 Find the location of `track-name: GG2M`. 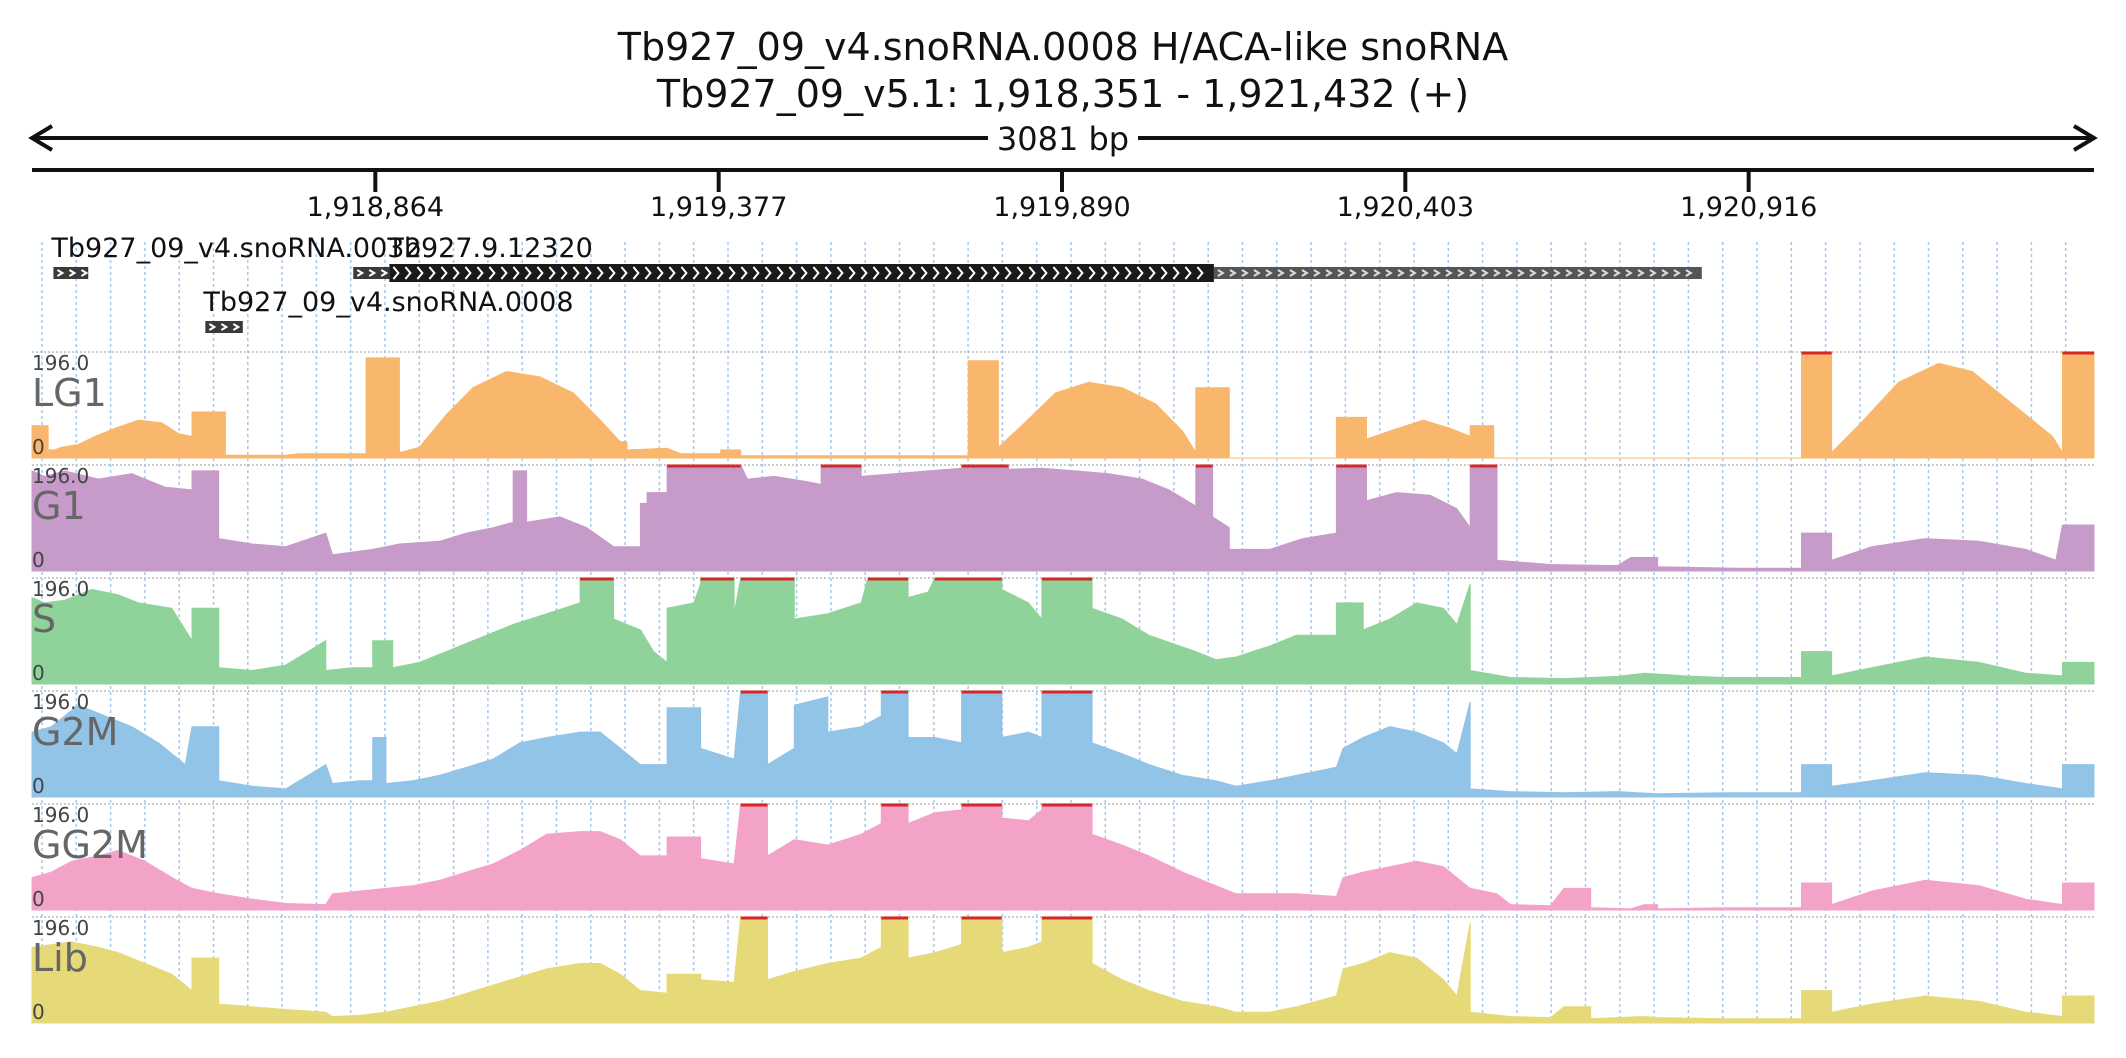

track-name: GG2M is located at coordinates (90, 845).